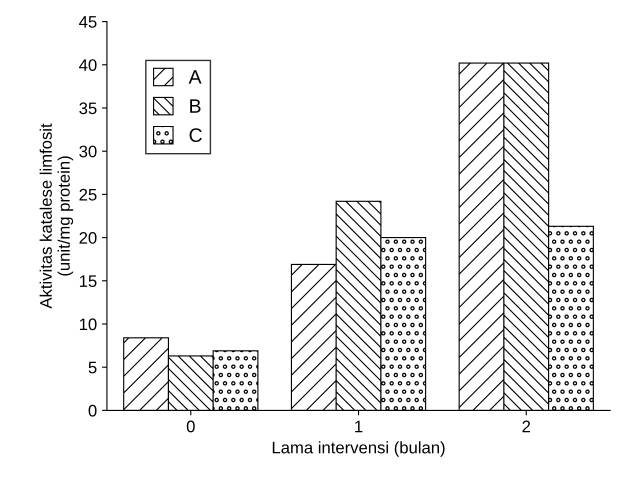  Describe the element at coordinates (88, 65) in the screenshot. I see `y-tick-label: 40` at that location.